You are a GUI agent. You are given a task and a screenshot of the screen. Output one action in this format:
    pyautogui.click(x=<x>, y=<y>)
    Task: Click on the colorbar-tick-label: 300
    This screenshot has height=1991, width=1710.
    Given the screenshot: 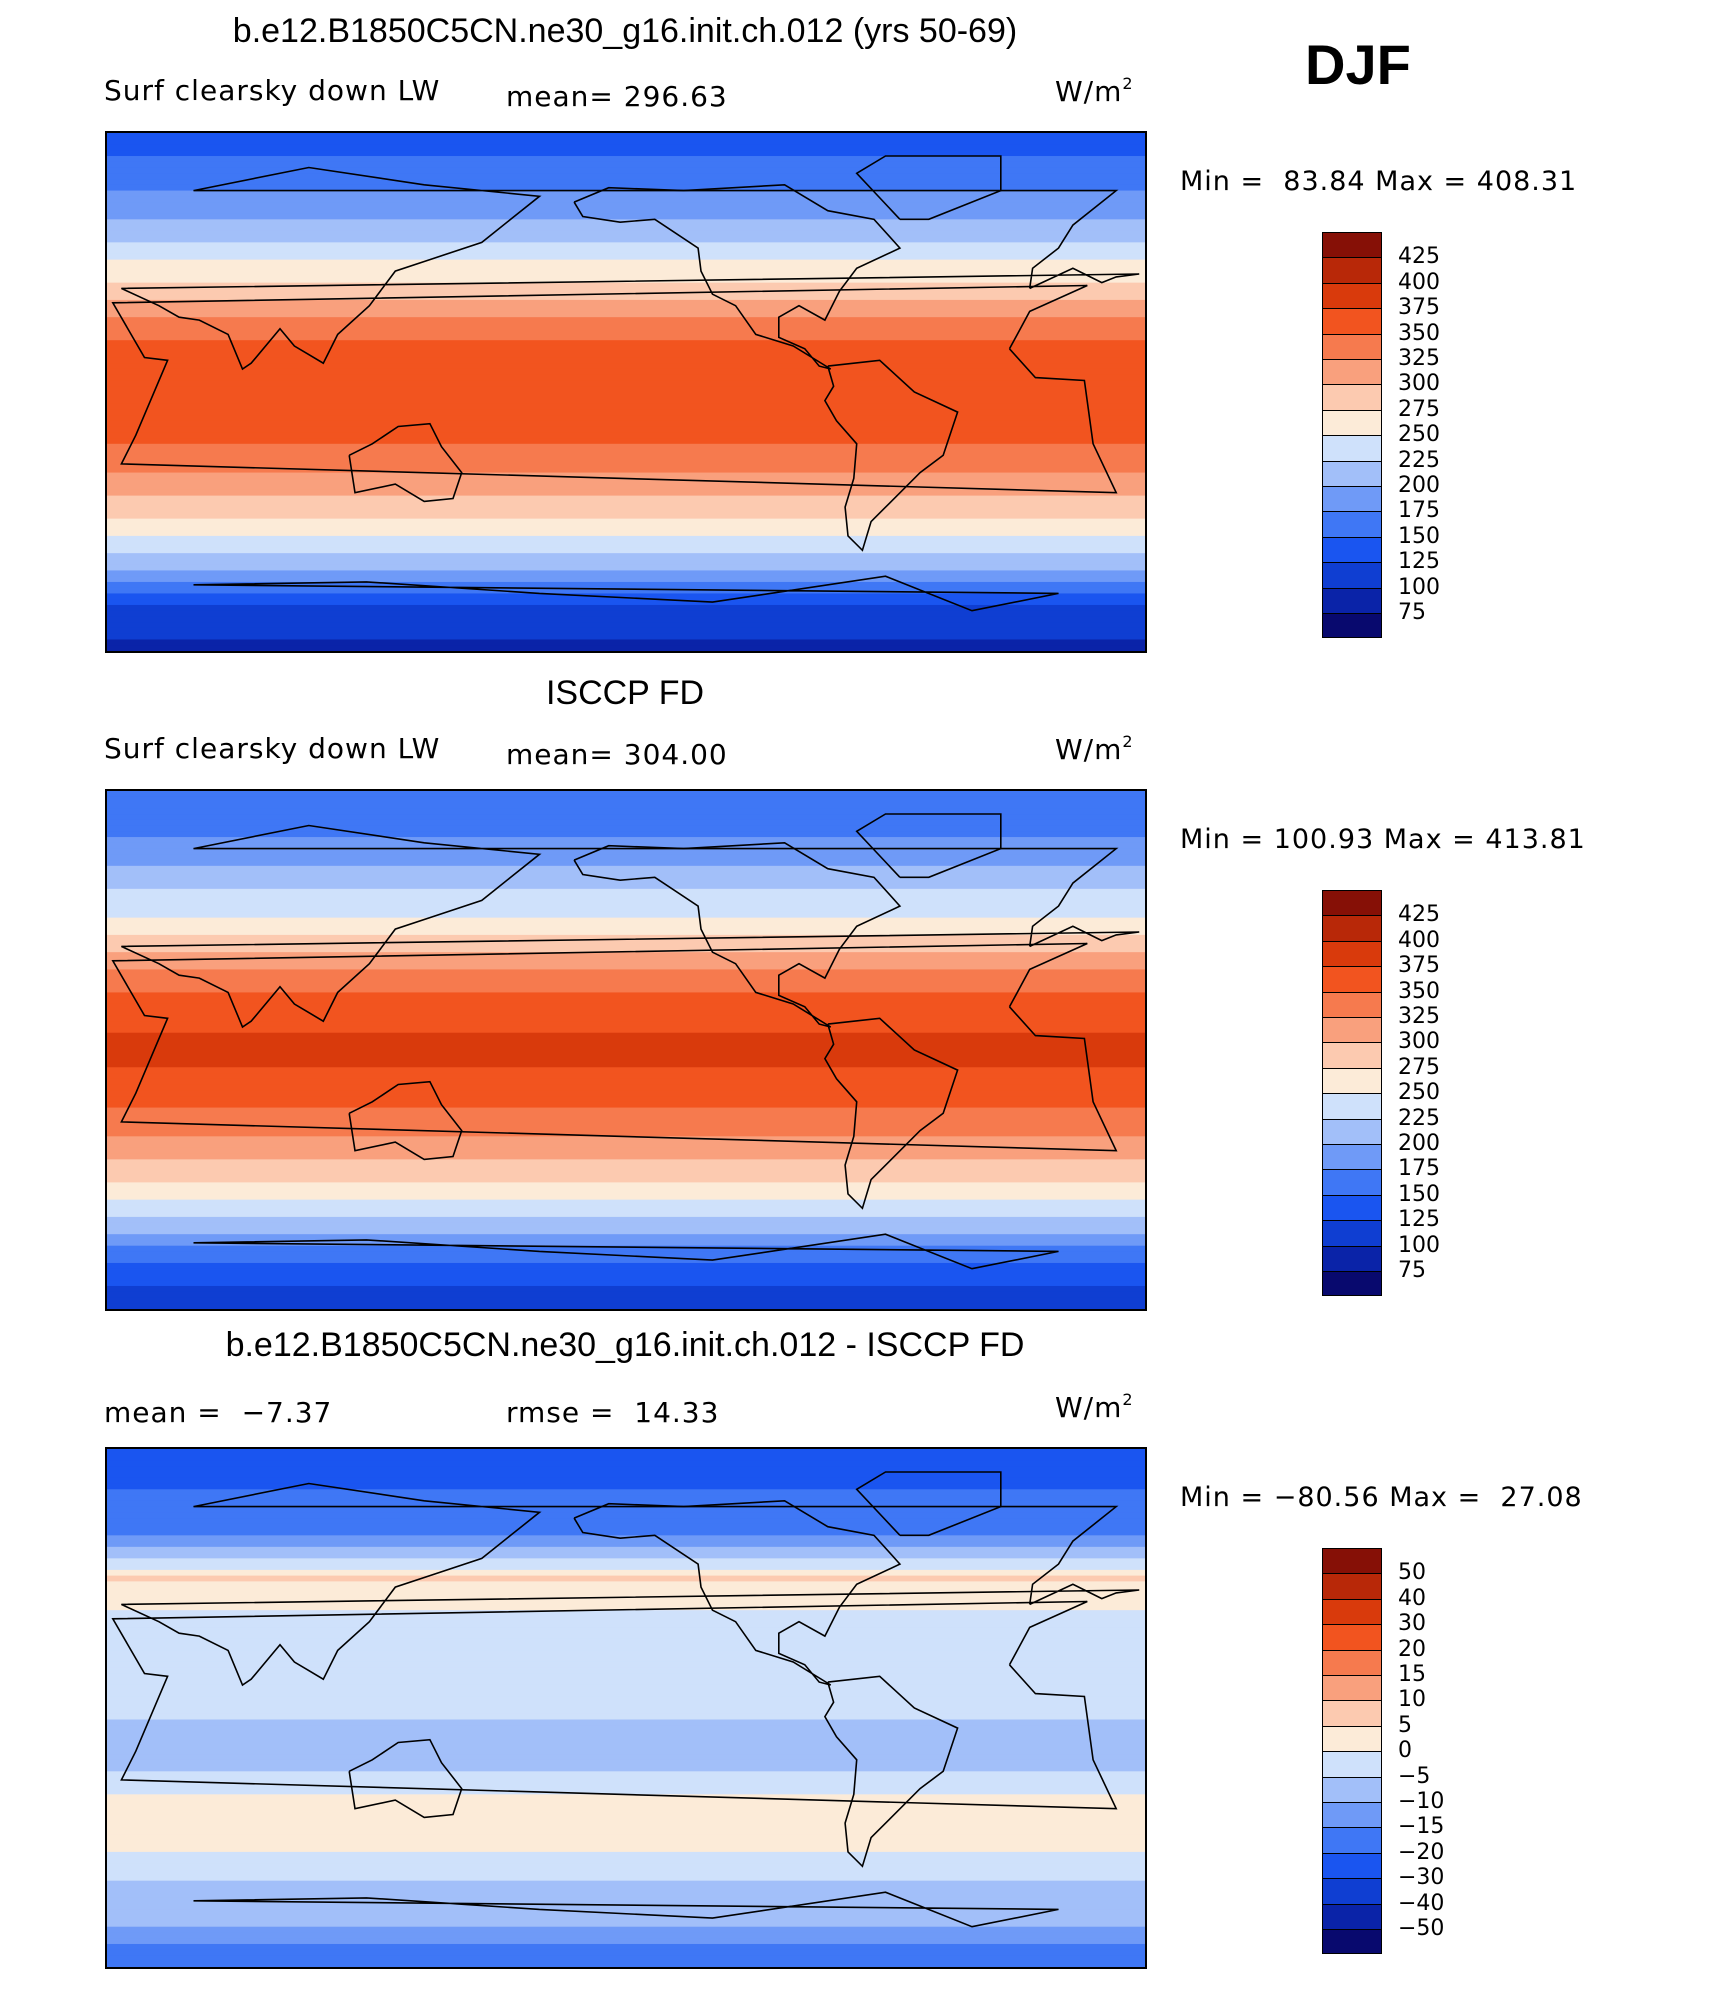 What is the action you would take?
    pyautogui.click(x=1419, y=1042)
    